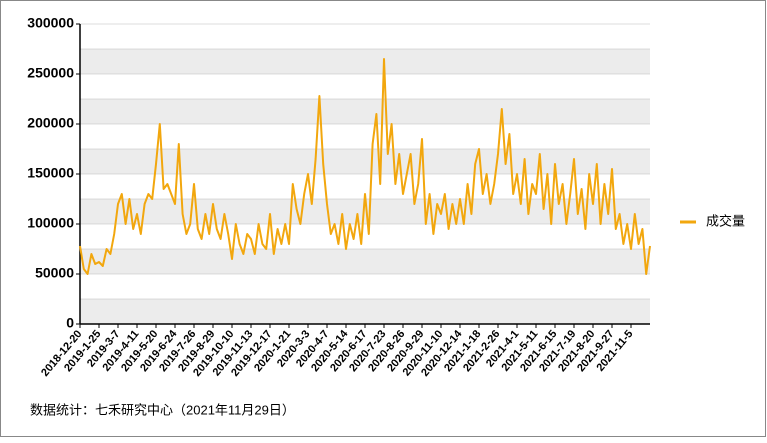 This screenshot has height=443, width=767. Describe the element at coordinates (50, 173) in the screenshot. I see `y-tick-label: 150000` at that location.